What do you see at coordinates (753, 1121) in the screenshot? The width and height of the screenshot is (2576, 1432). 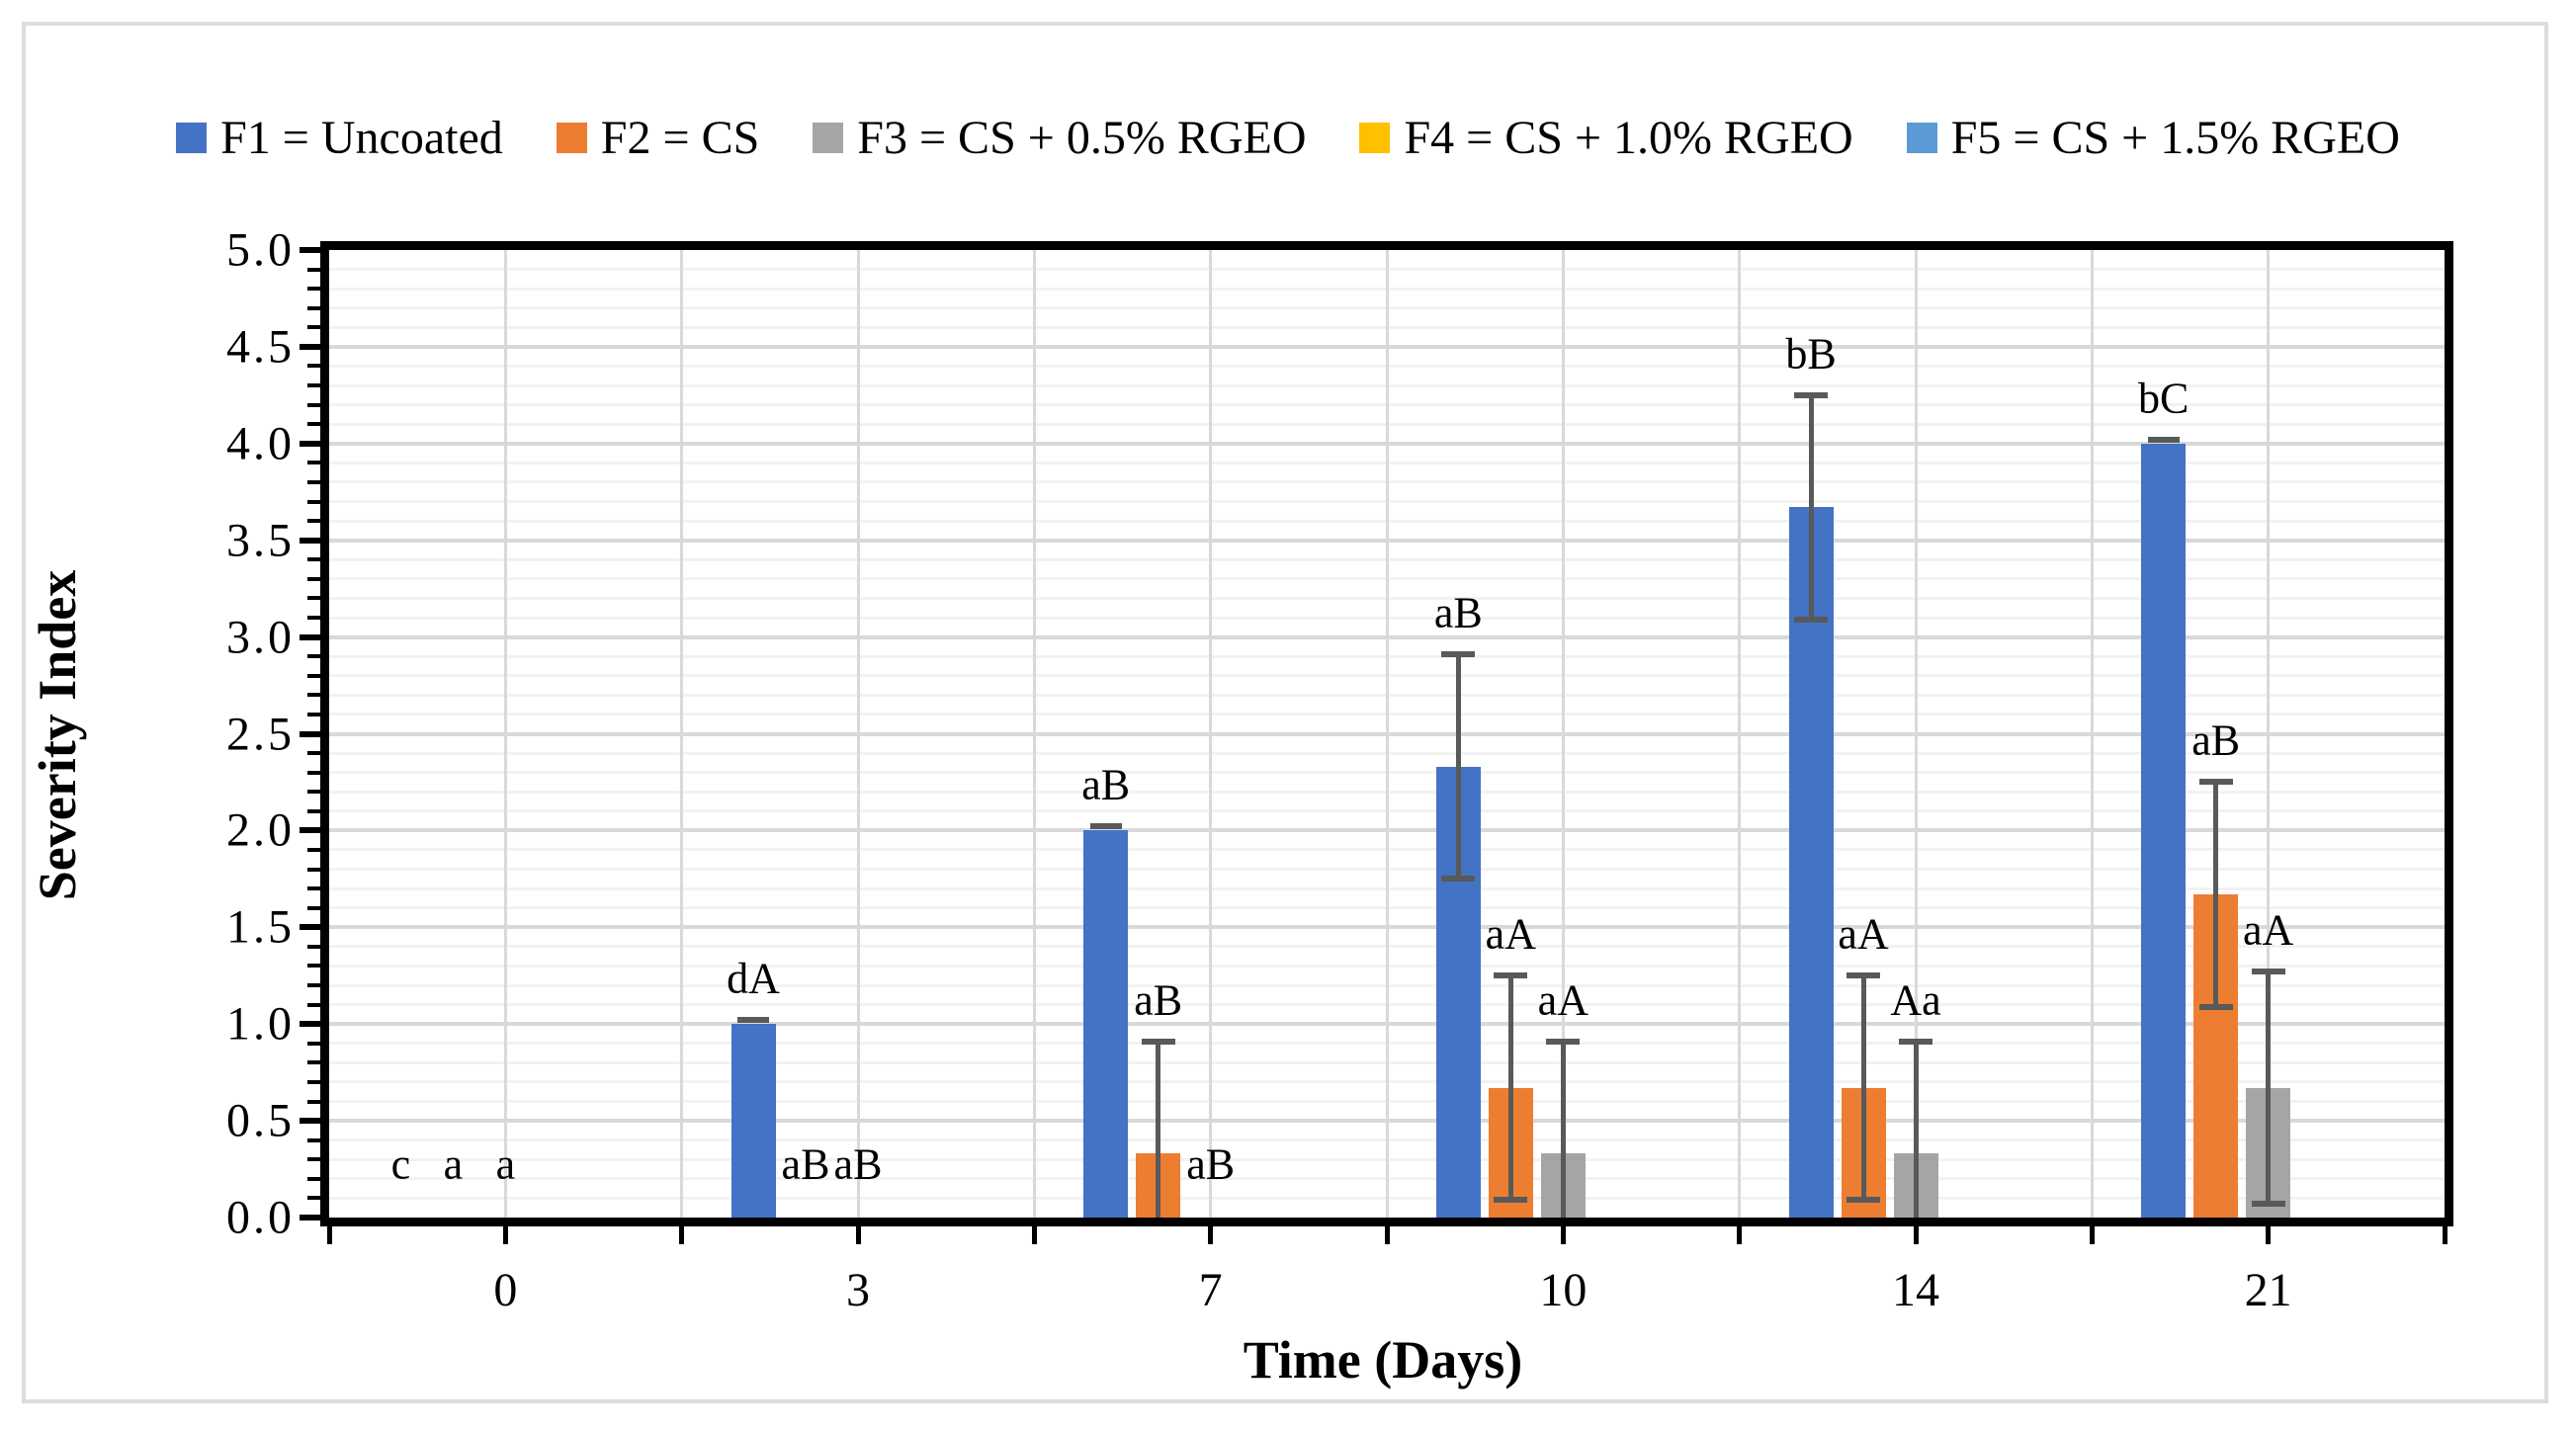 I see `bar-F1-day3` at bounding box center [753, 1121].